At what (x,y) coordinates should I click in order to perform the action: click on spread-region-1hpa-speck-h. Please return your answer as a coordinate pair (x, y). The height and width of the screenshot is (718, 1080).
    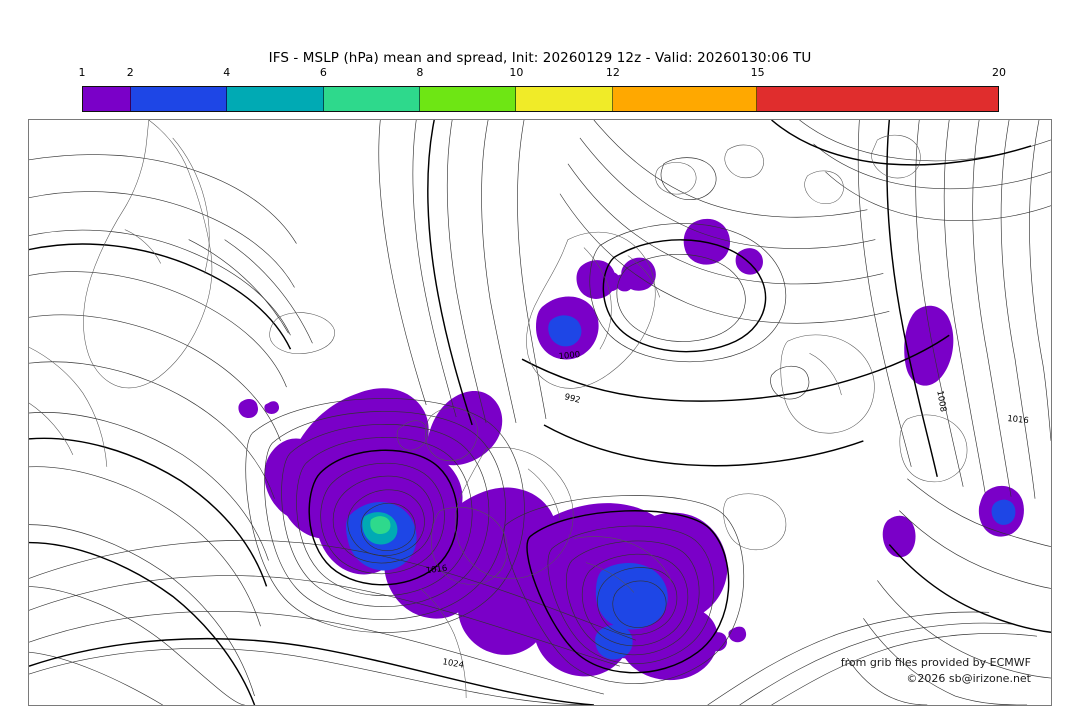
    Looking at the image, I should click on (737, 634).